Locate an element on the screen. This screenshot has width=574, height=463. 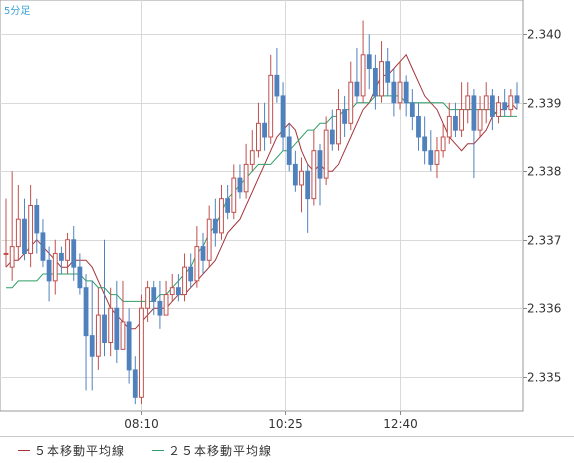
x-tick-label: 08:10 is located at coordinates (141, 424).